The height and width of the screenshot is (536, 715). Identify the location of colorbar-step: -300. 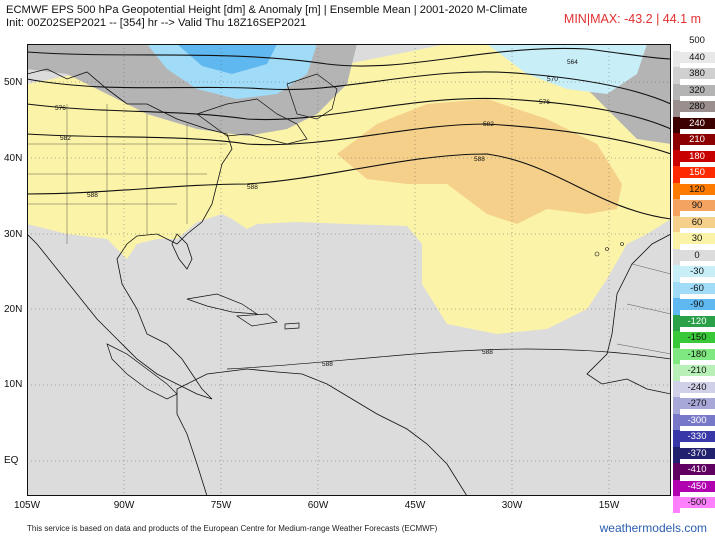
(694, 421).